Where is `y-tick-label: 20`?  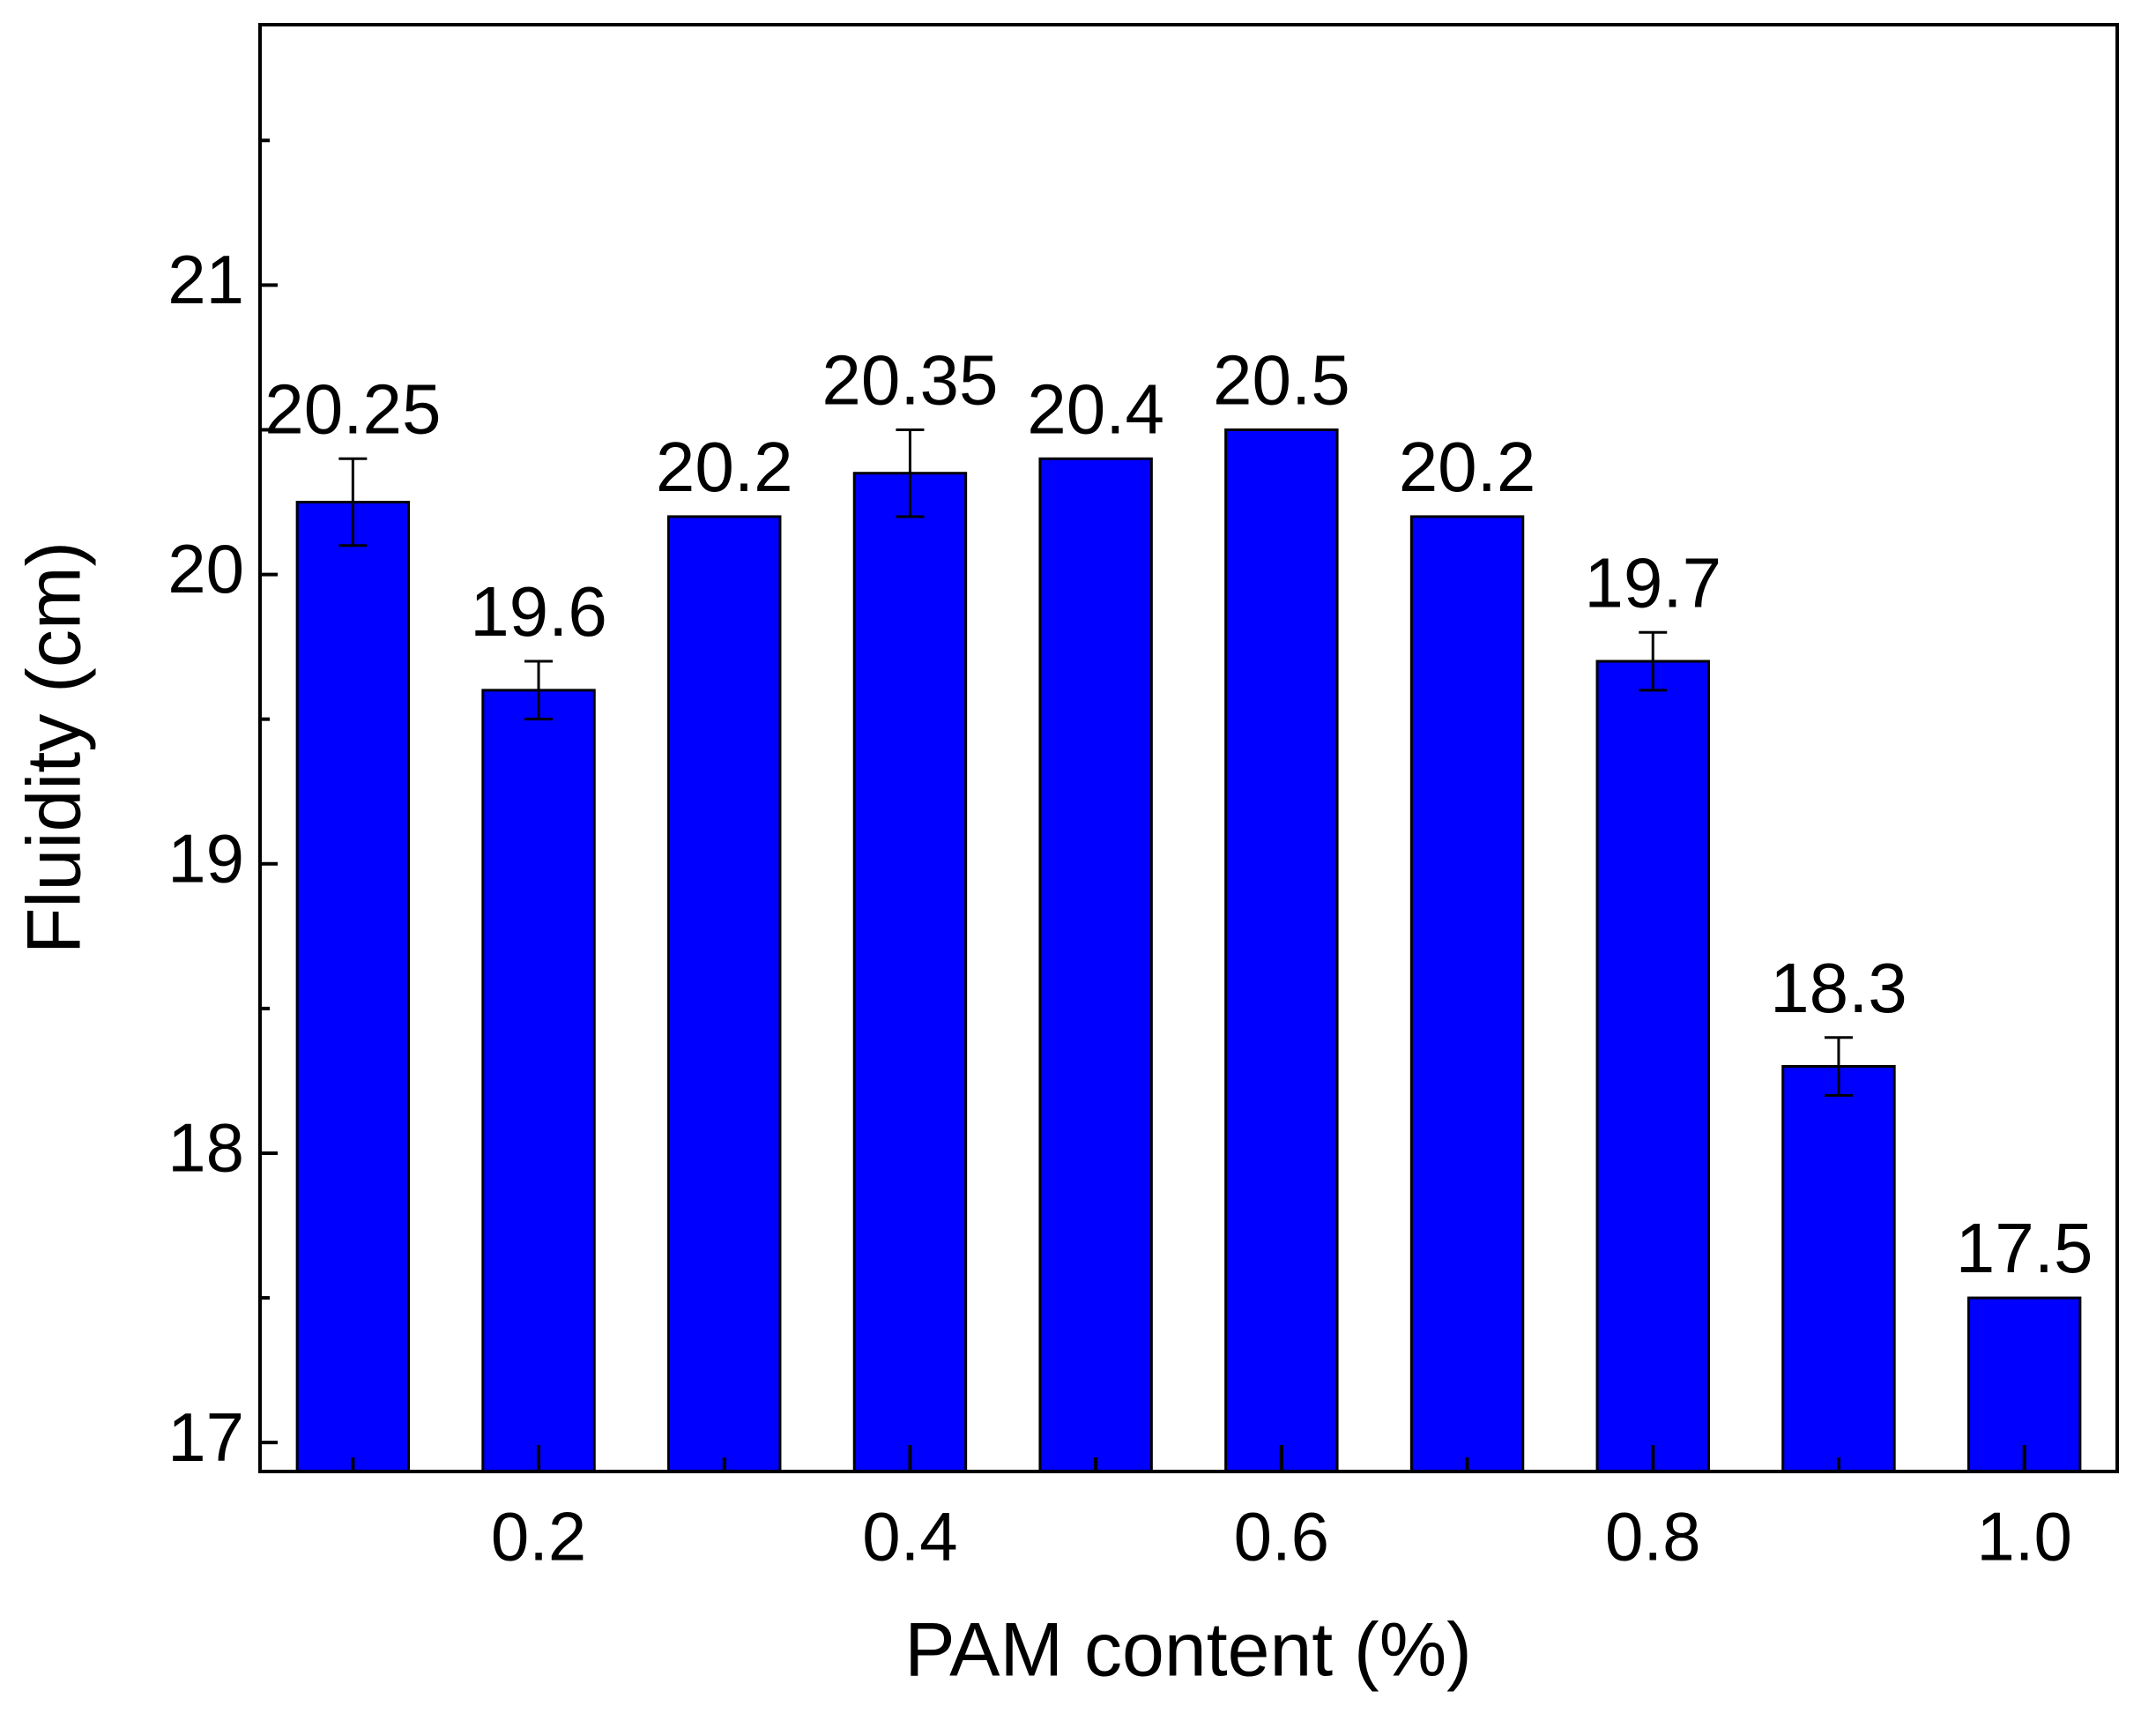 y-tick-label: 20 is located at coordinates (205, 568).